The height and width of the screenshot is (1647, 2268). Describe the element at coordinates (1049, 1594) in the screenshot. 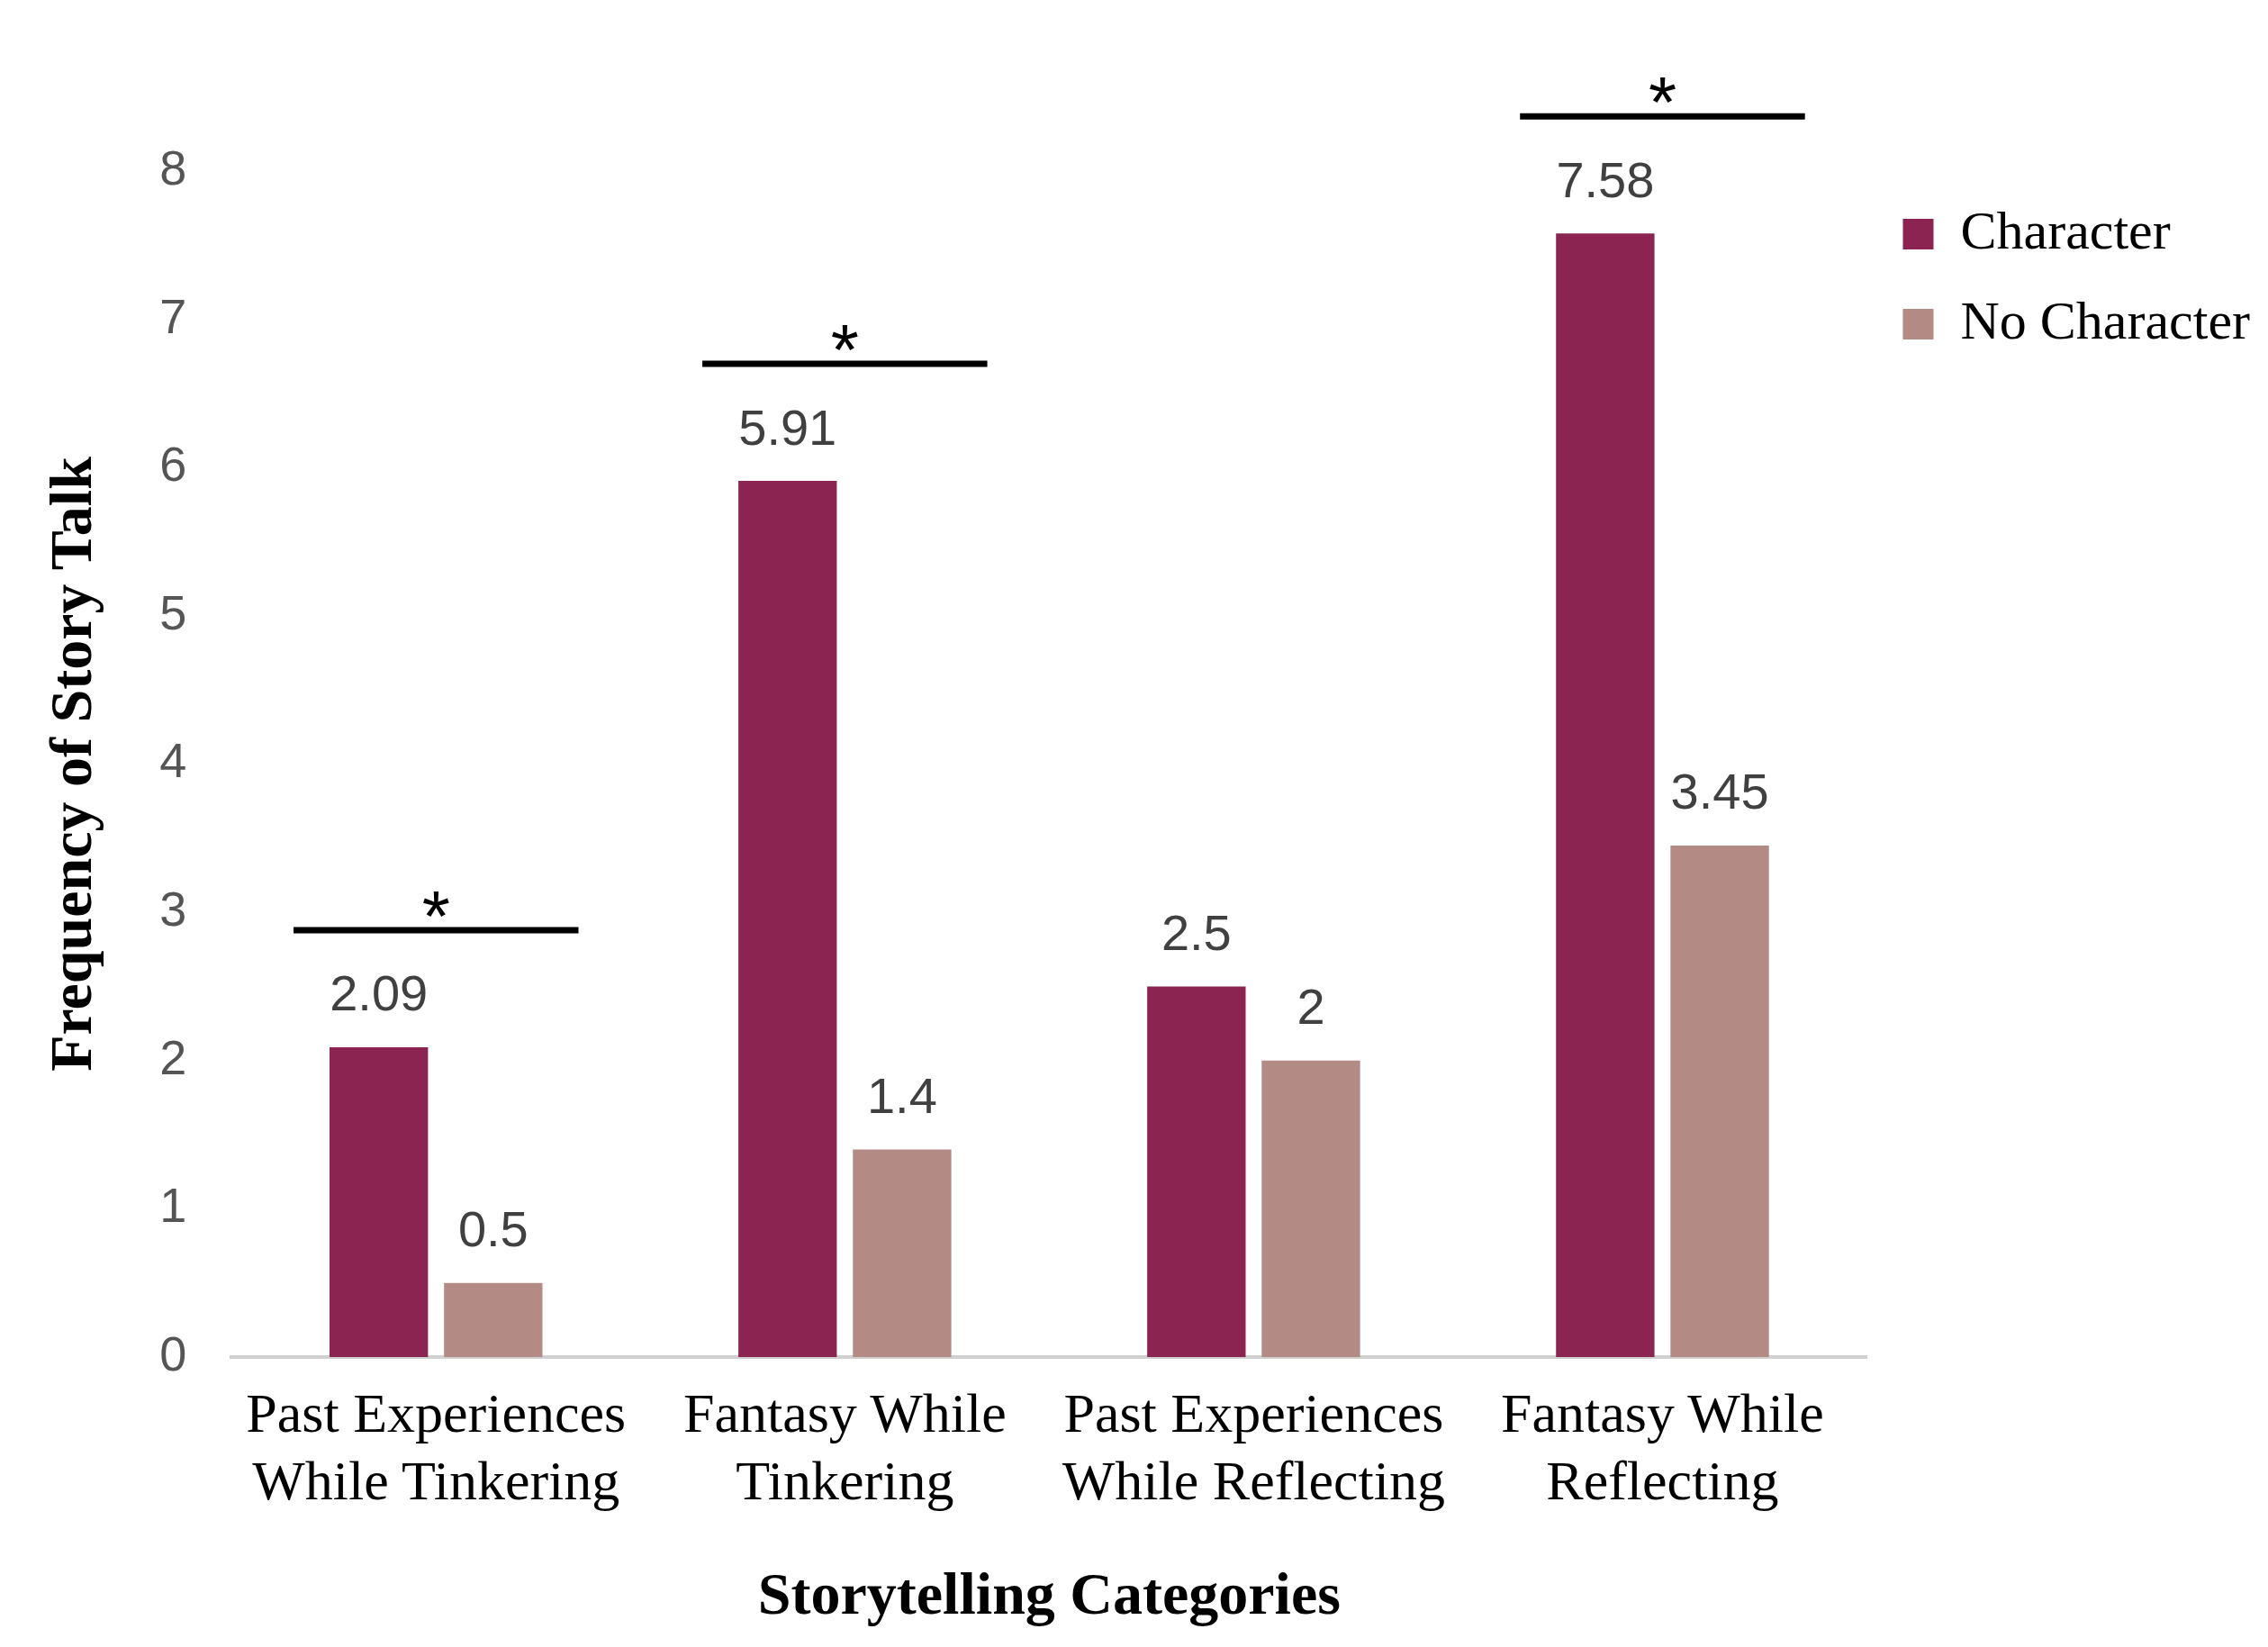

I see `x-axis-title: Storytelling Categories` at that location.